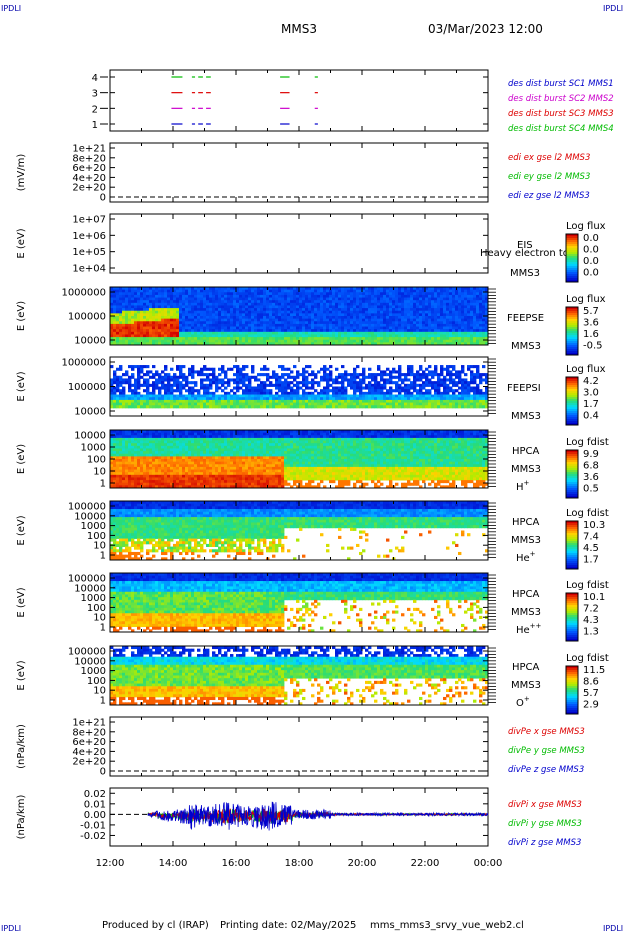  Describe the element at coordinates (561, 129) in the screenshot. I see `legend-entry: des dist burst SC4 MMS4` at that location.